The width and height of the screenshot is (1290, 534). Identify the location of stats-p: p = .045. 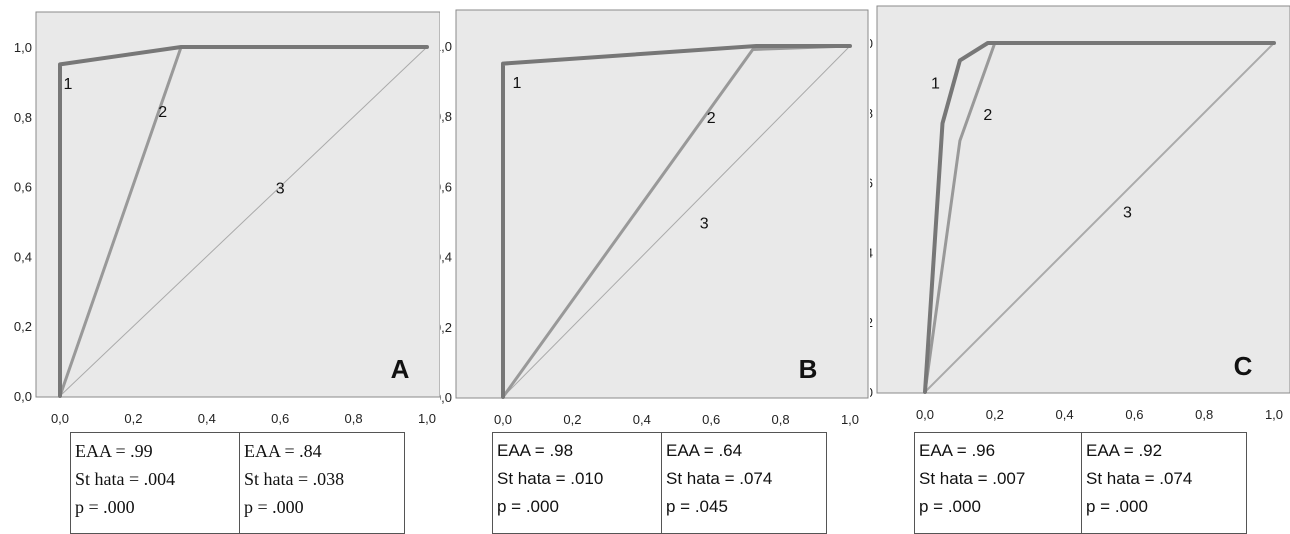
(697, 506).